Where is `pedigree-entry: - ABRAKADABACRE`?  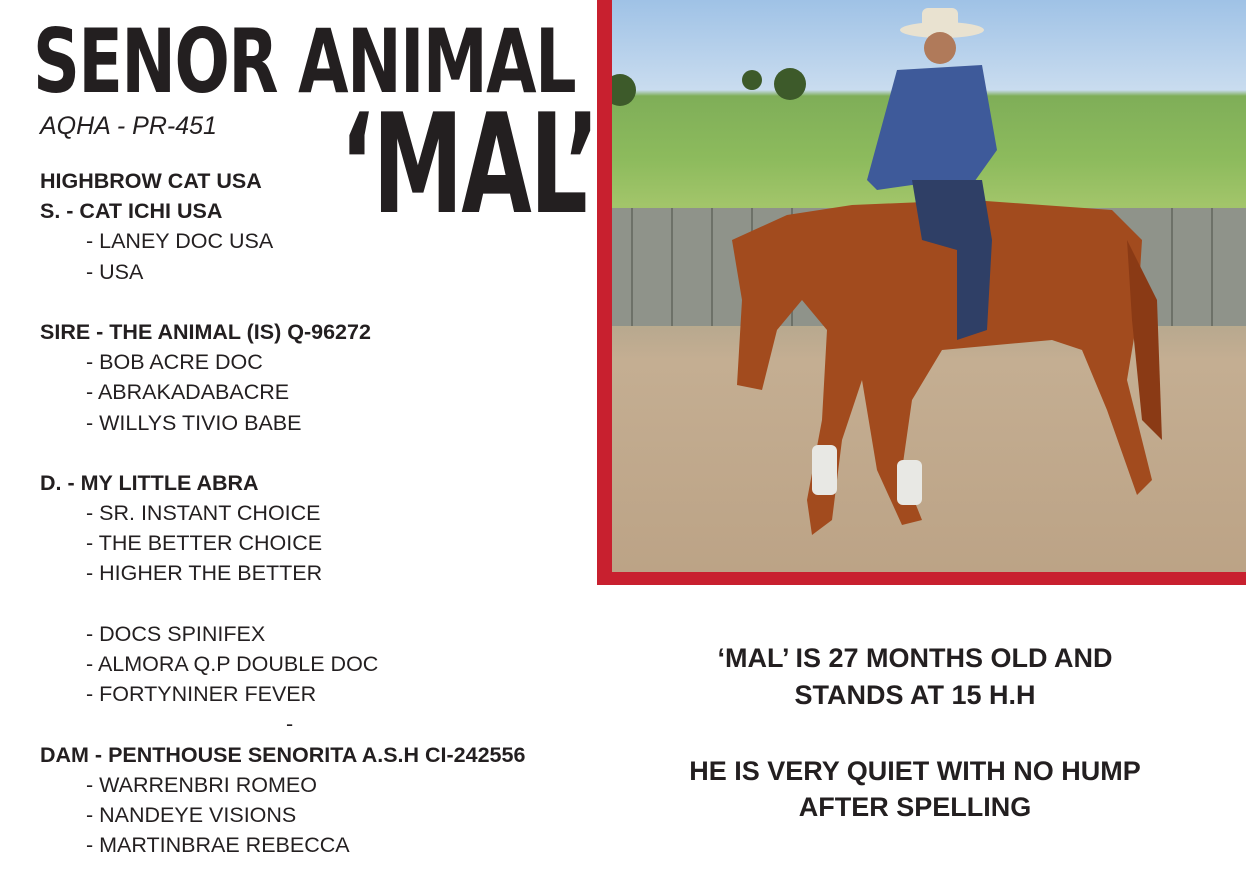
pedigree-entry: - ABRAKADABACRE is located at coordinates (188, 392).